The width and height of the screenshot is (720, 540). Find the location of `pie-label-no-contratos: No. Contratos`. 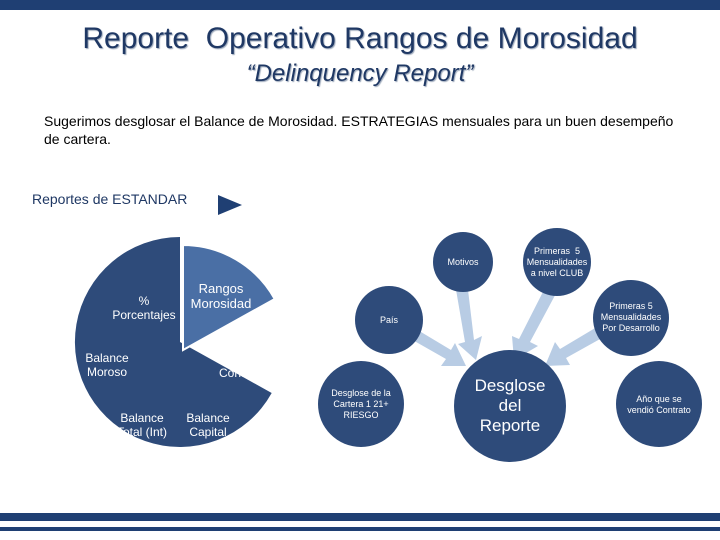

pie-label-no-contratos: No. Contratos is located at coordinates (245, 366).